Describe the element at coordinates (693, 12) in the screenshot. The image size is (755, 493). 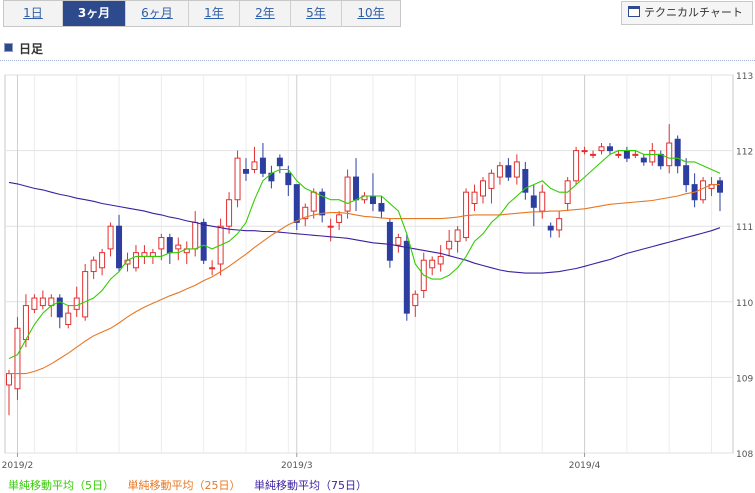
I see `technical-chart-label: テクニカルチャート` at that location.